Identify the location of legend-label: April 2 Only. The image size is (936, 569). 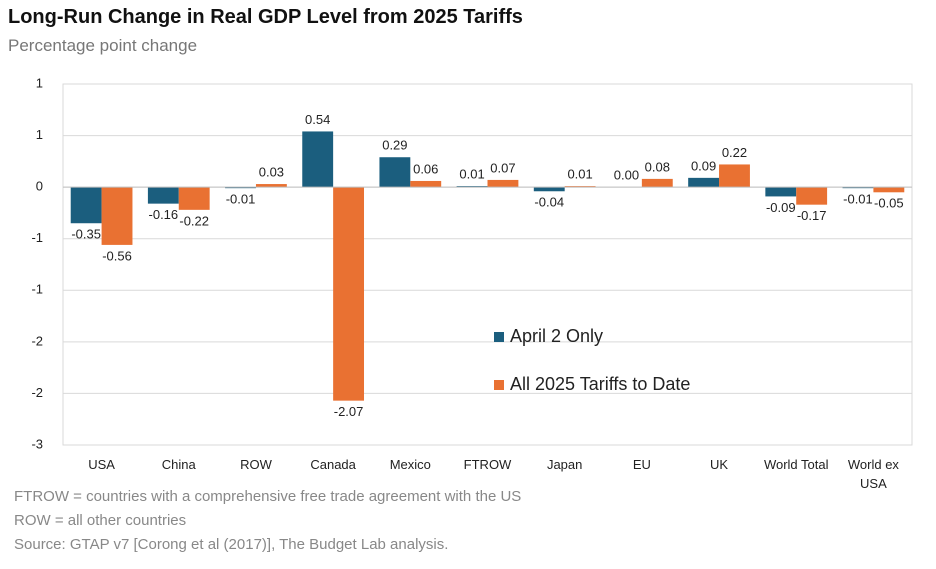
(556, 336).